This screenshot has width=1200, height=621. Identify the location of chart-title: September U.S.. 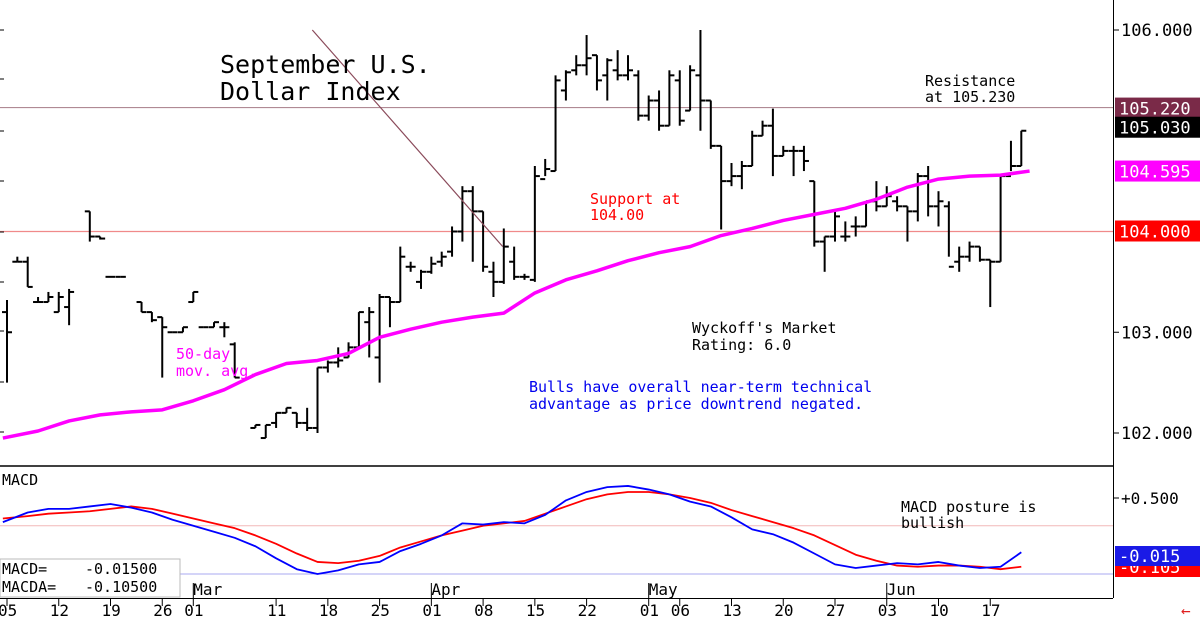
(325, 64).